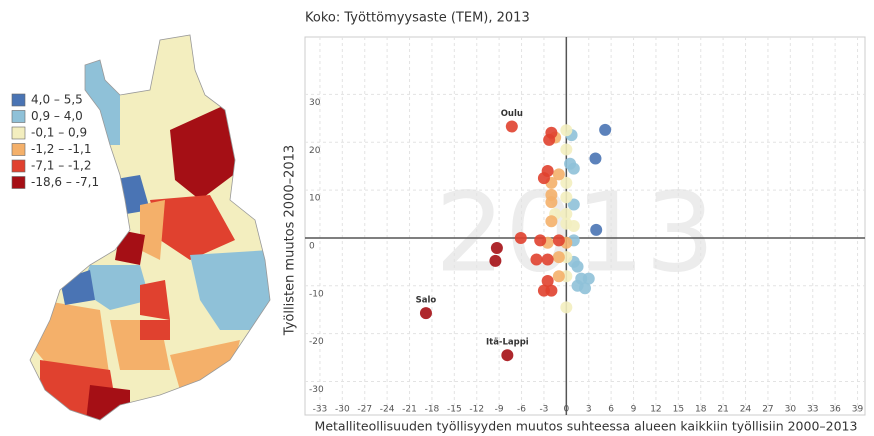 The width and height of the screenshot is (874, 436). Describe the element at coordinates (746, 410) in the screenshot. I see `x-tick-label: 24` at that location.